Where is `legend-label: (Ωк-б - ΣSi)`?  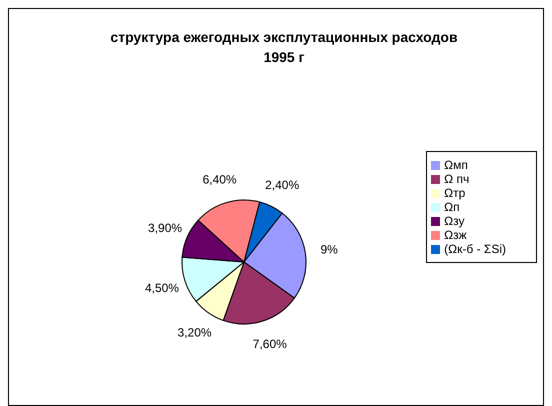 legend-label: (Ωк-б - ΣSi) is located at coordinates (475, 249).